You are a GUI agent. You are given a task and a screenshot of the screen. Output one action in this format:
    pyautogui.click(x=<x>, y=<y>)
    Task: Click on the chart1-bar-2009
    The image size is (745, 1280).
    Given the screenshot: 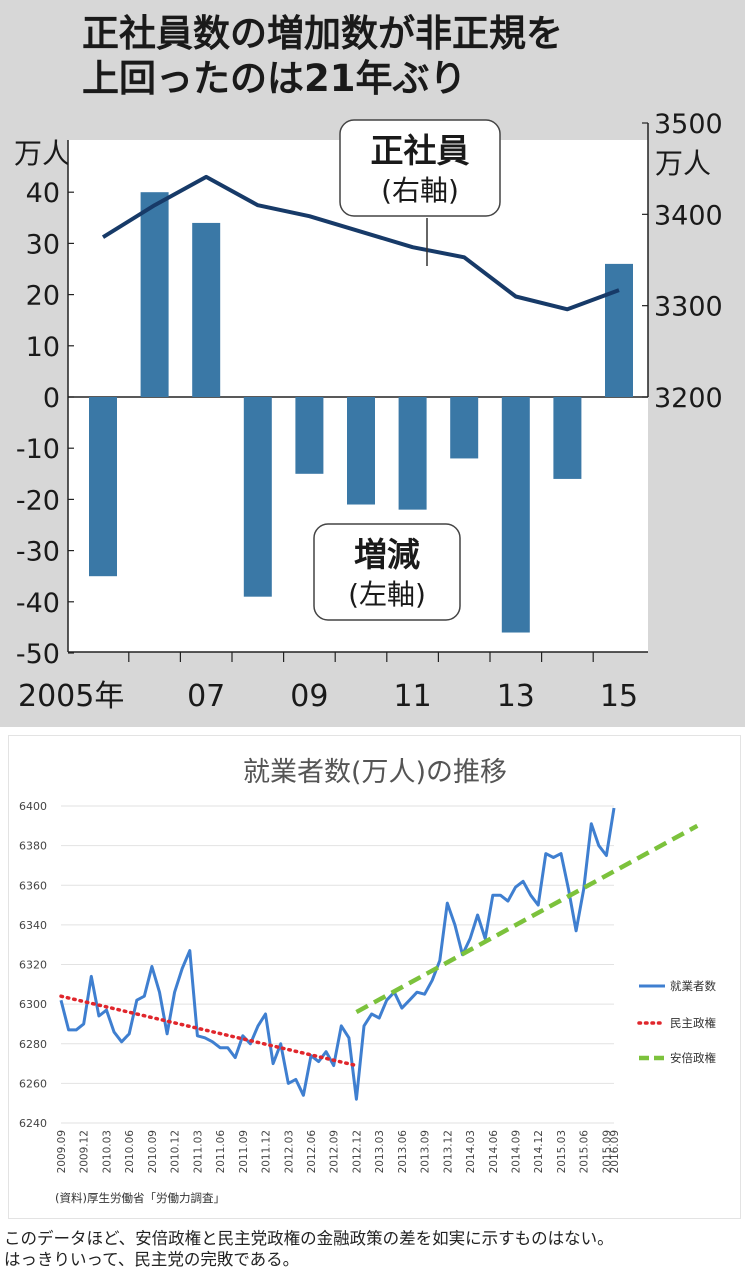 What is the action you would take?
    pyautogui.click(x=309, y=435)
    